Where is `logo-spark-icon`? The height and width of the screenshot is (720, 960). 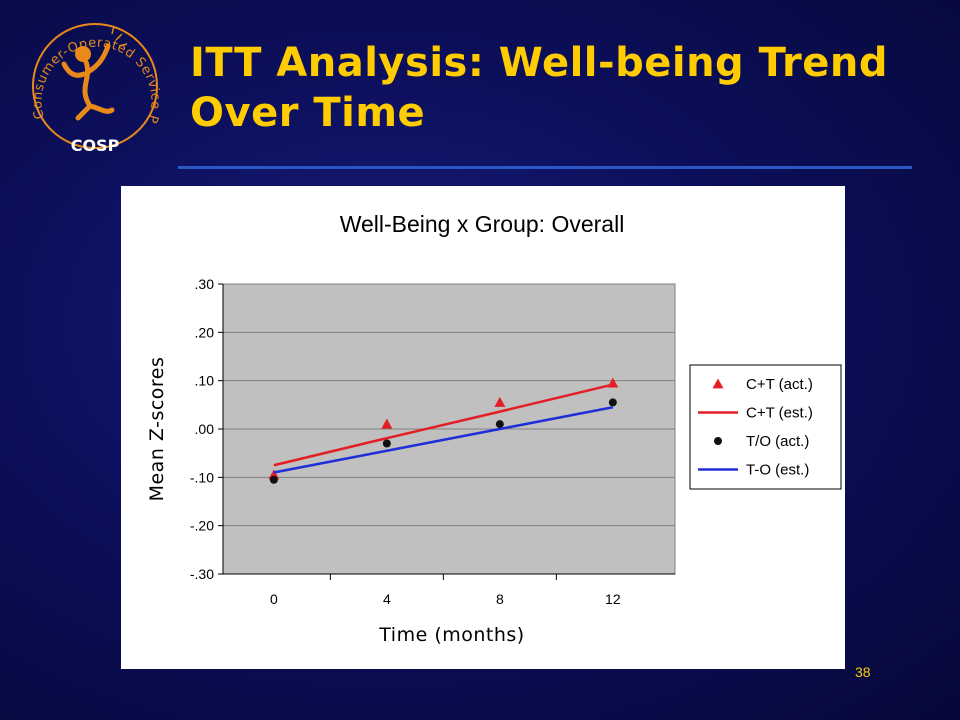 logo-spark-icon is located at coordinates (119, 36).